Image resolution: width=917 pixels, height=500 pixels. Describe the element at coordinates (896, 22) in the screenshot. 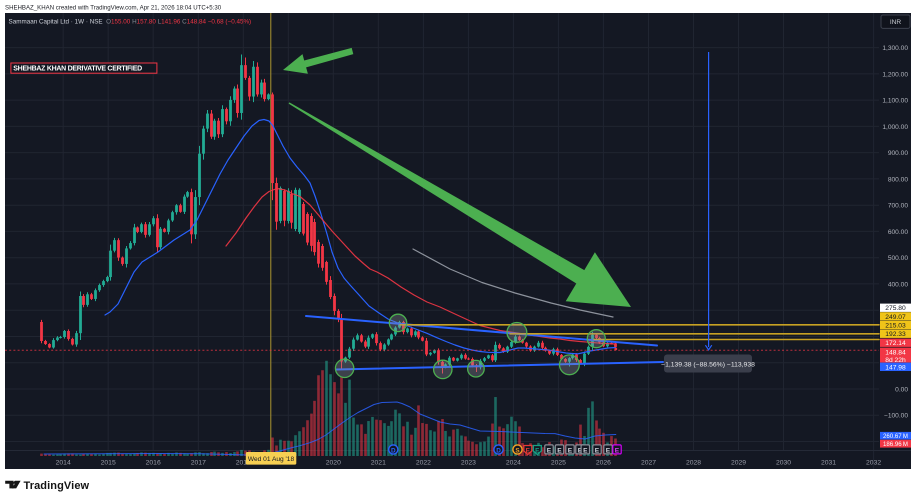

I see `svg-text: INR` at that location.